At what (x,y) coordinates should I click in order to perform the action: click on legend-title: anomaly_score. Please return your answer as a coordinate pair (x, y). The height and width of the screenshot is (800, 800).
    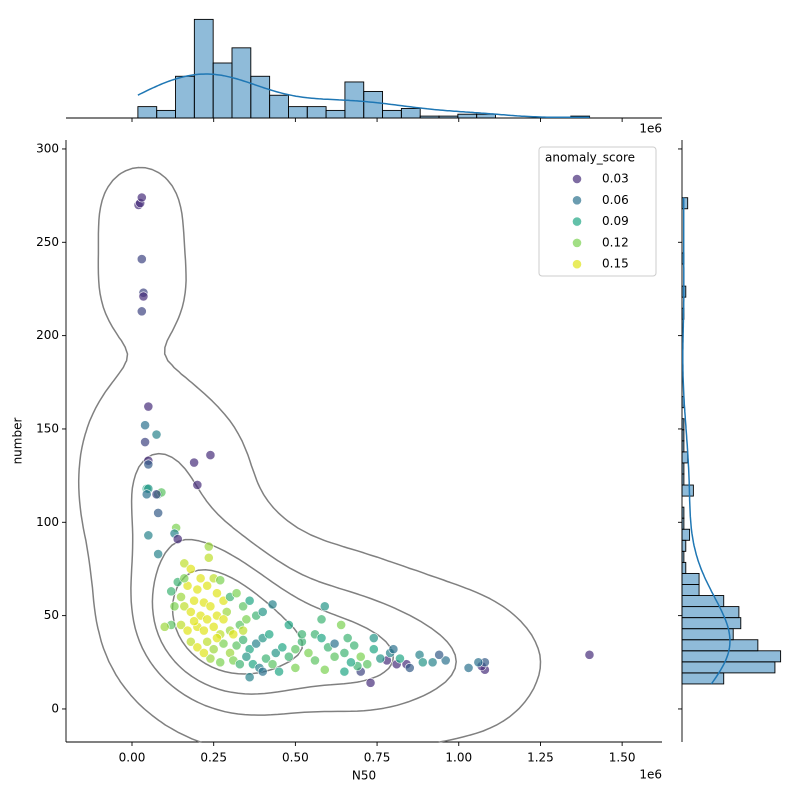
    Looking at the image, I should click on (590, 158).